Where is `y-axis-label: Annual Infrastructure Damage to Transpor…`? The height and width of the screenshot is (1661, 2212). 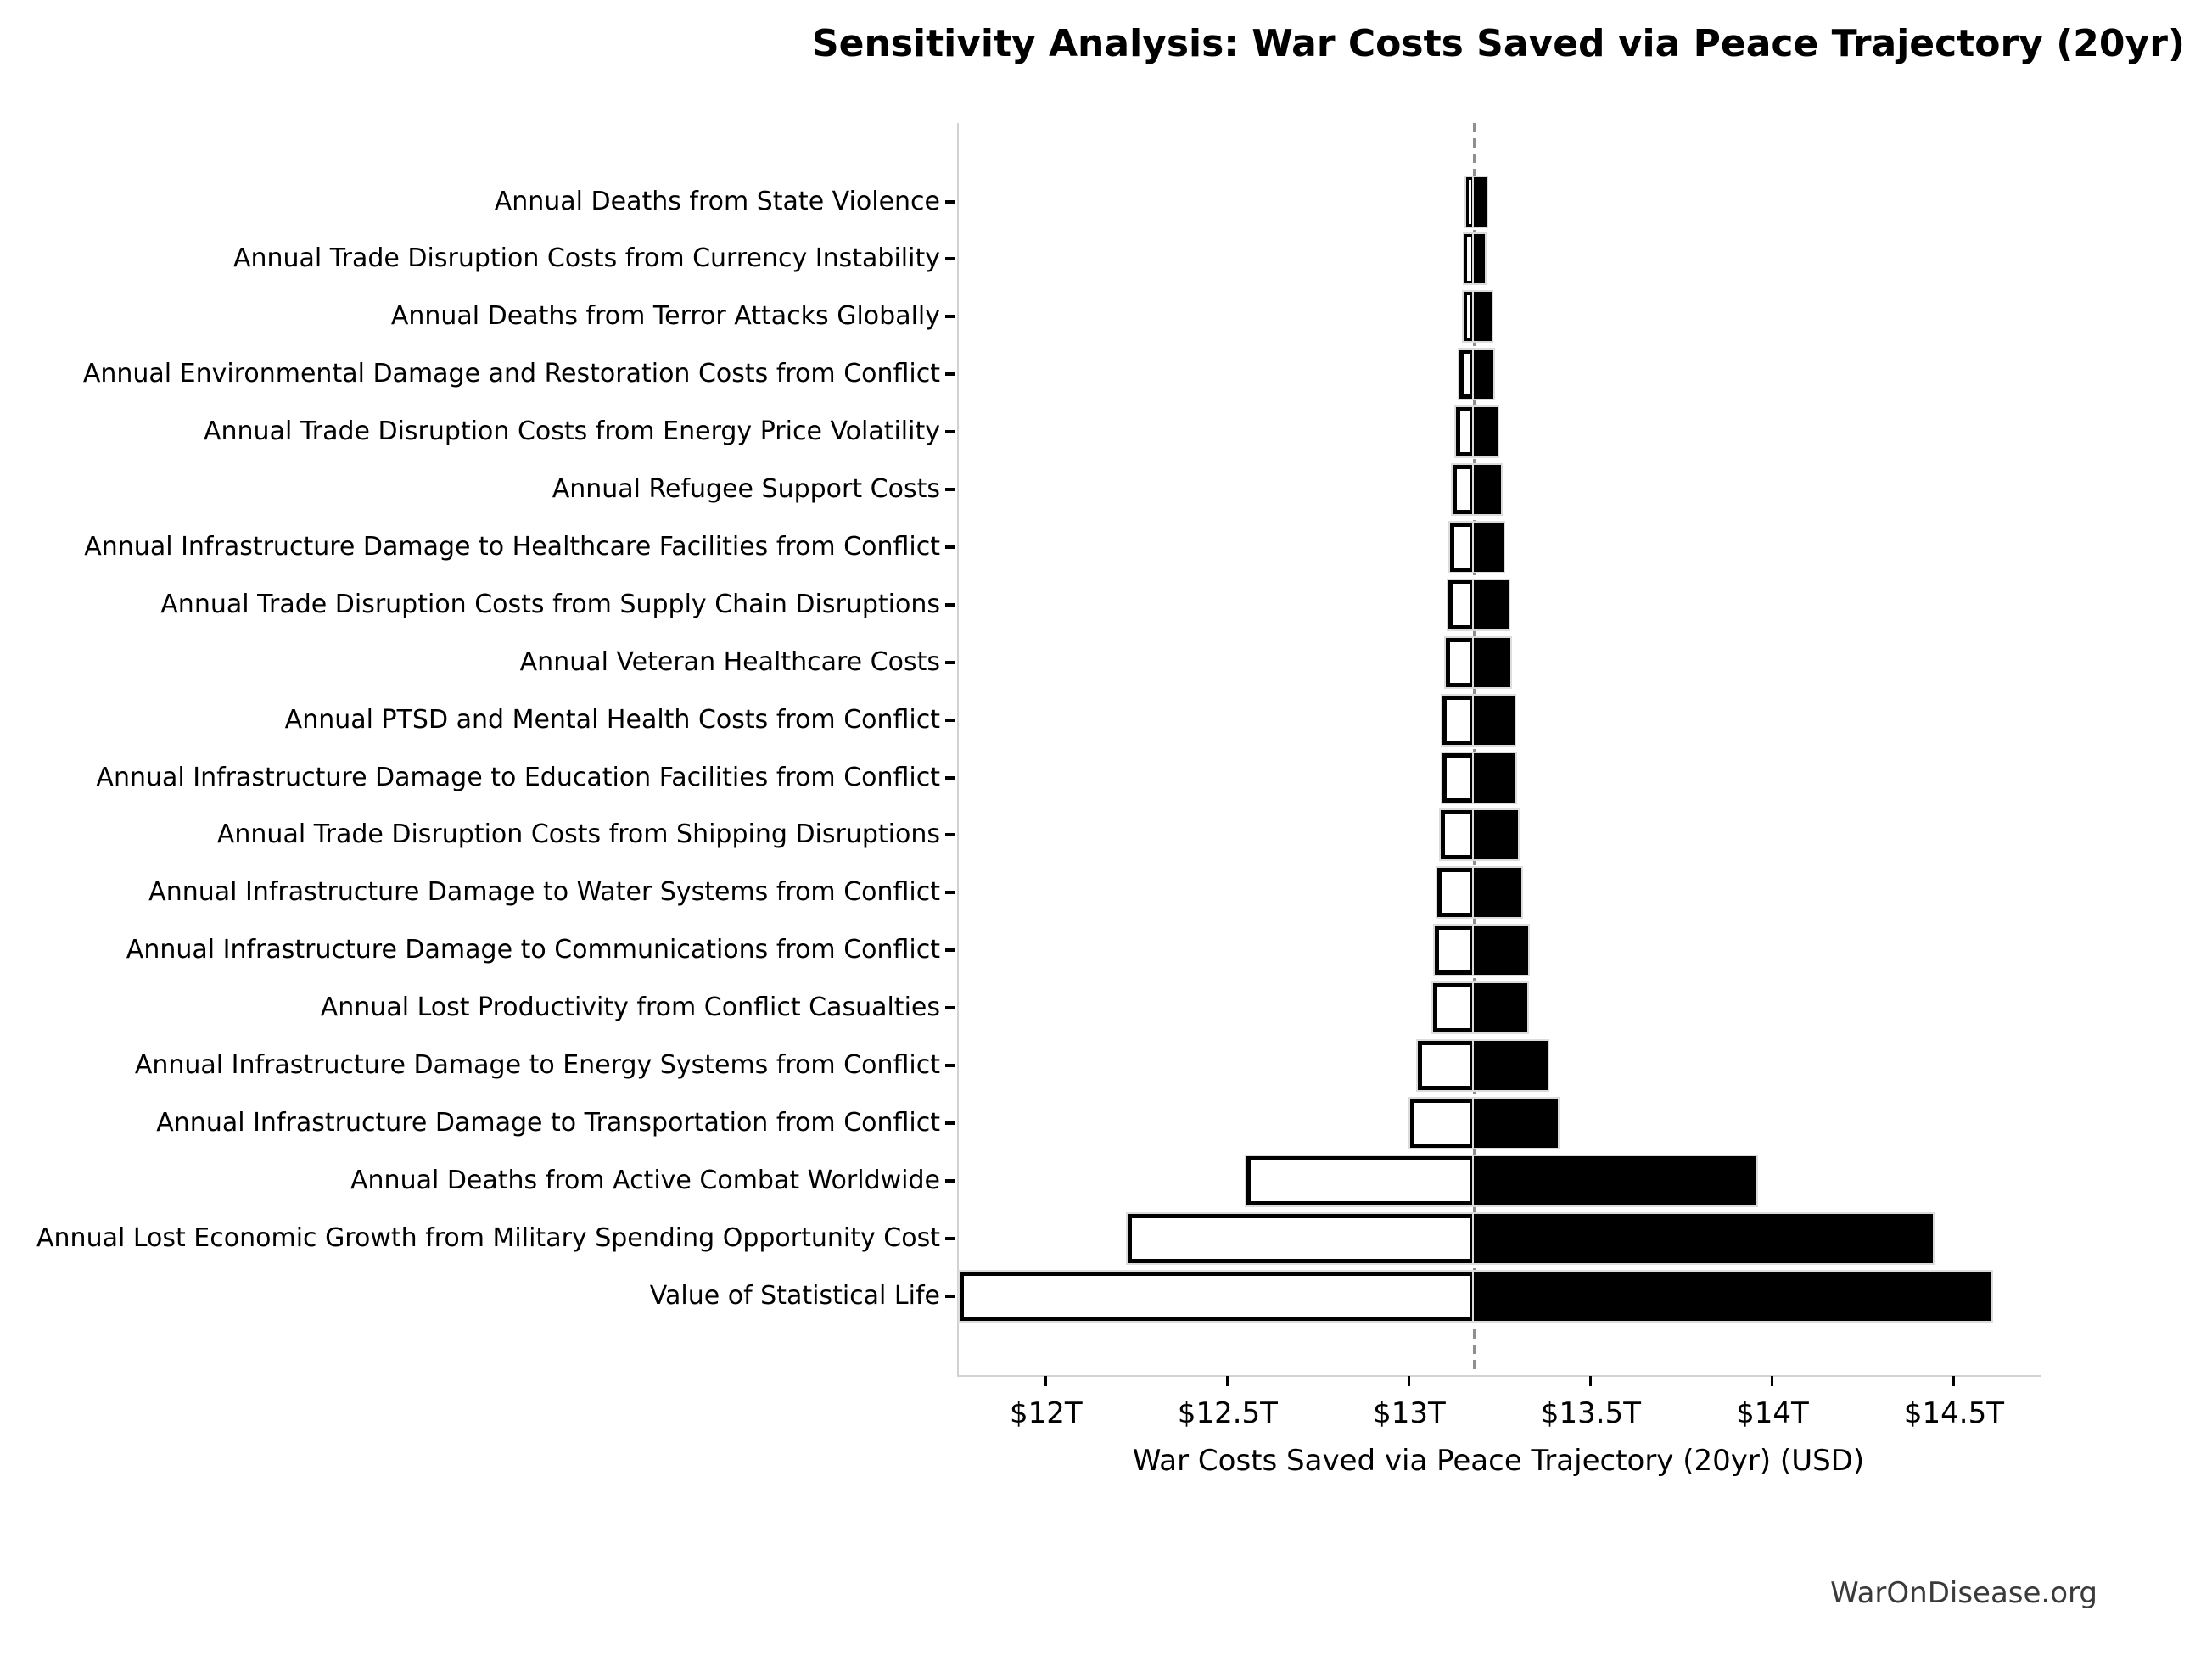
y-axis-label: Annual Infrastructure Damage to Transpor… is located at coordinates (548, 1122).